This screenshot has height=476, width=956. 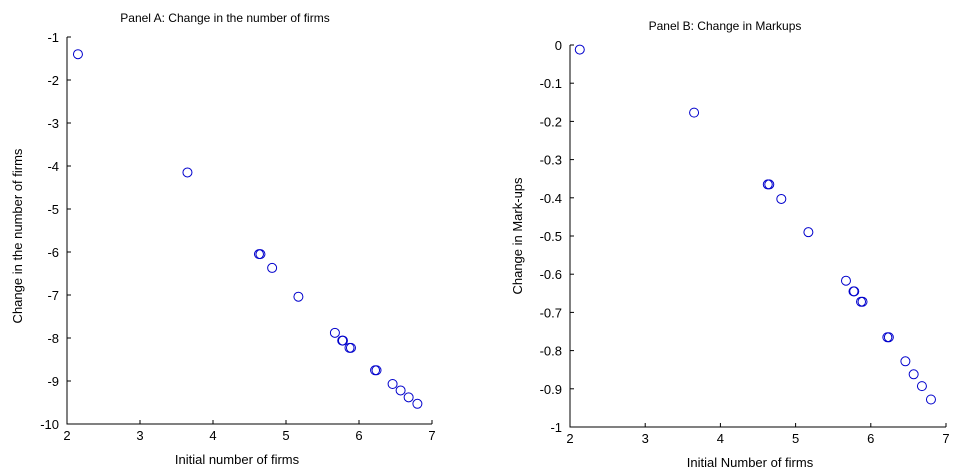 What do you see at coordinates (53, 123) in the screenshot?
I see `panel-a-y-tick-label: -3` at bounding box center [53, 123].